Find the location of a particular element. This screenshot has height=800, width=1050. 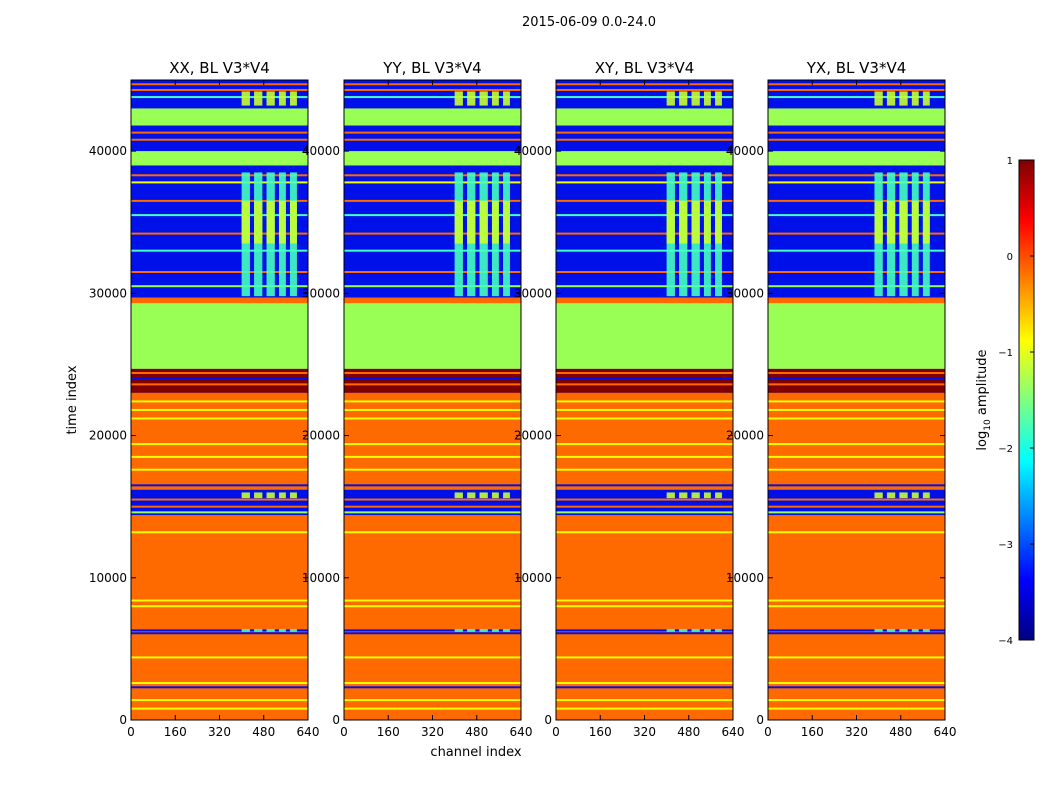

x-tick-label: 320 is located at coordinates (219, 732).